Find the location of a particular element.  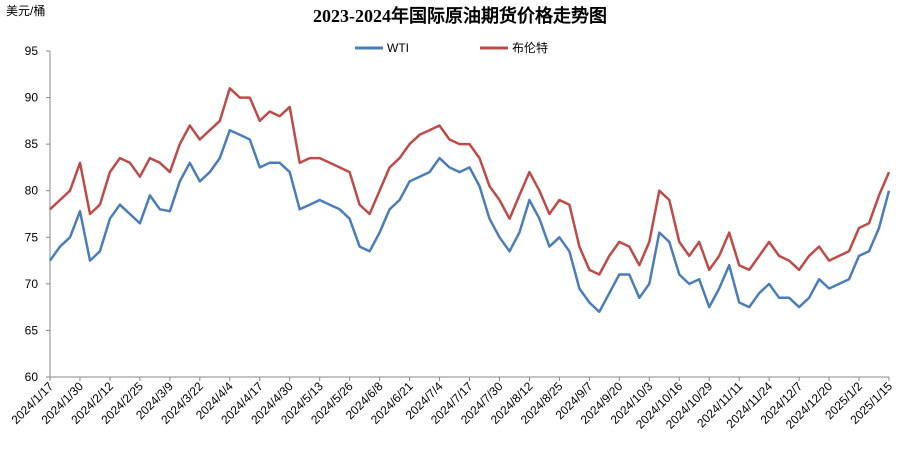

y-tick-label: 80 is located at coordinates (32, 191).